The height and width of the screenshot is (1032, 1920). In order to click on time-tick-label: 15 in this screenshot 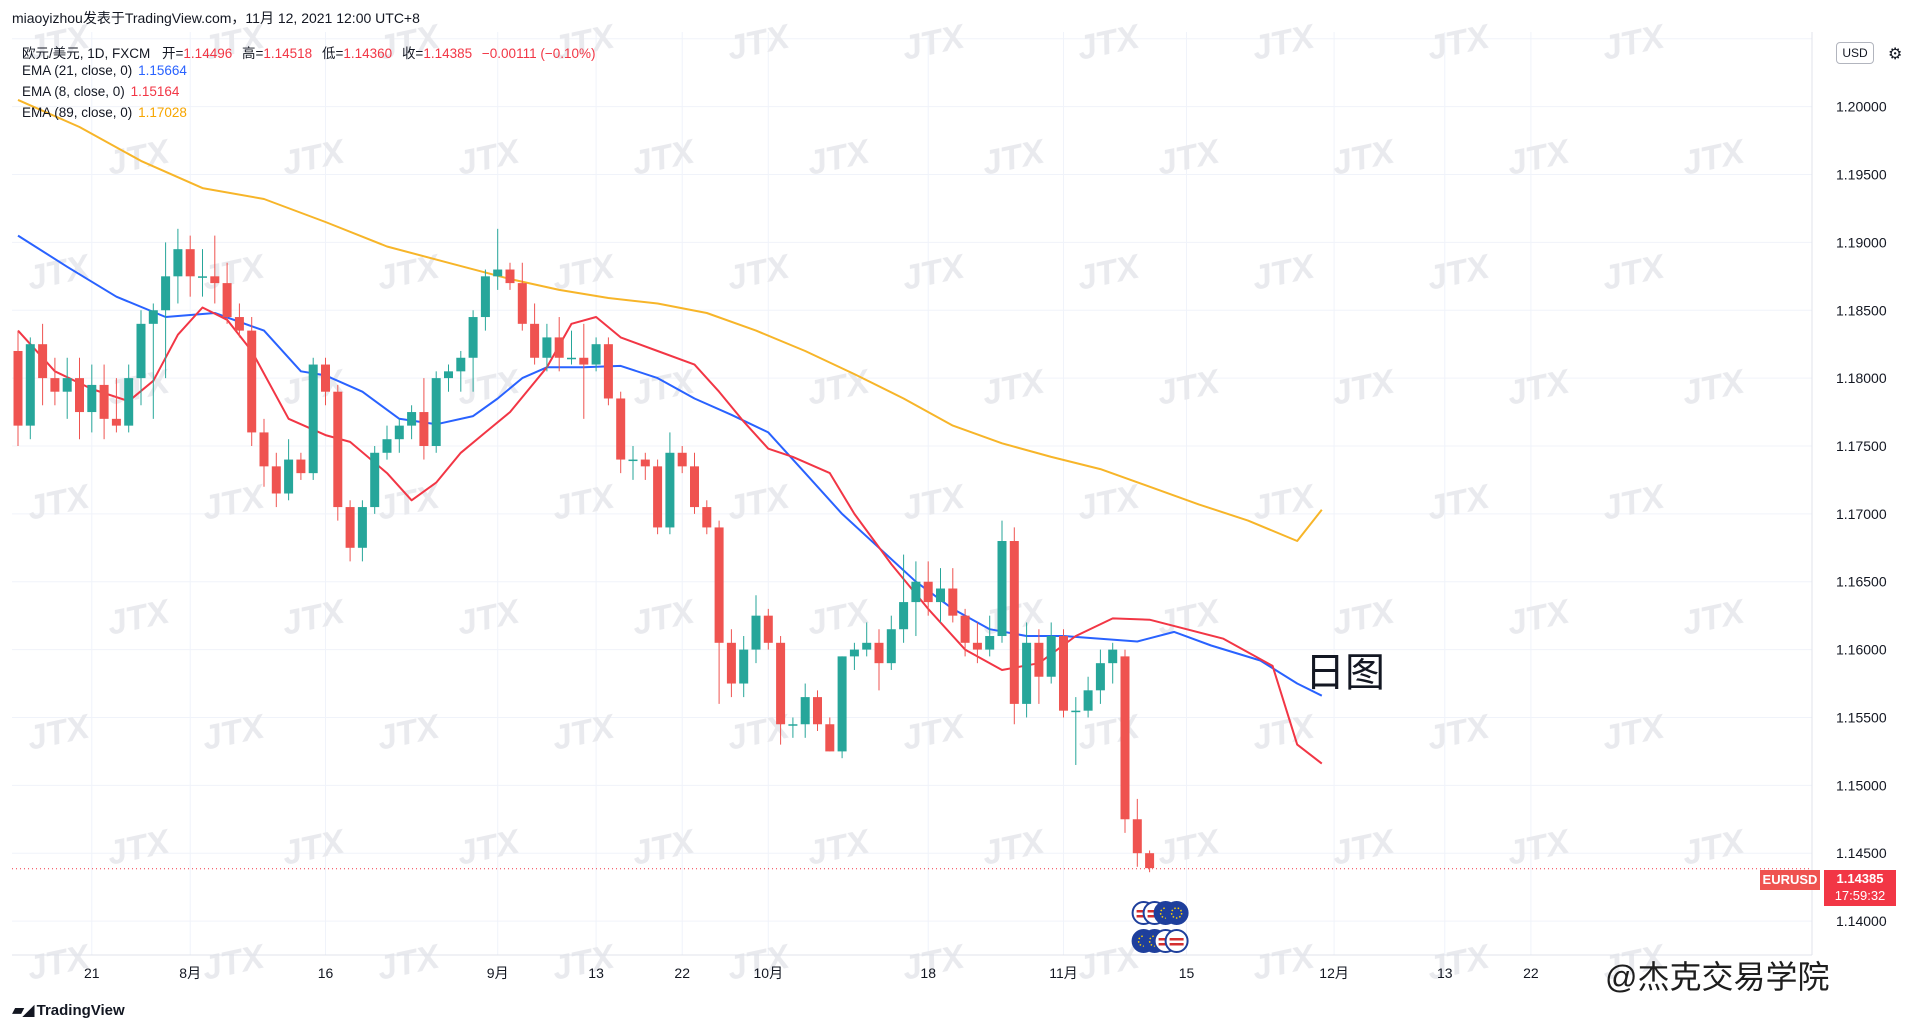, I will do `click(1187, 973)`.